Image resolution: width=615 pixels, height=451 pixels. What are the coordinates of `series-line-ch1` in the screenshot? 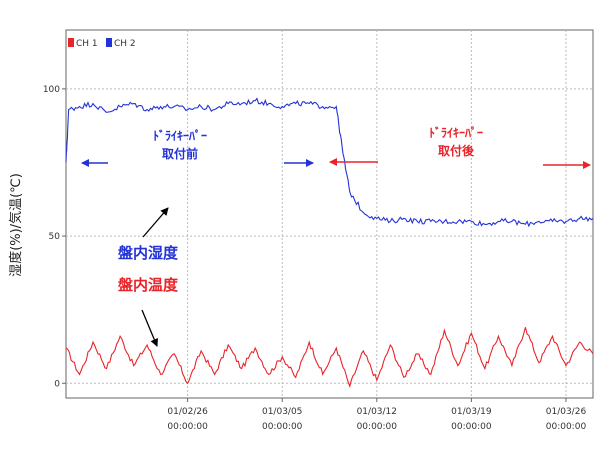 It's located at (329, 357).